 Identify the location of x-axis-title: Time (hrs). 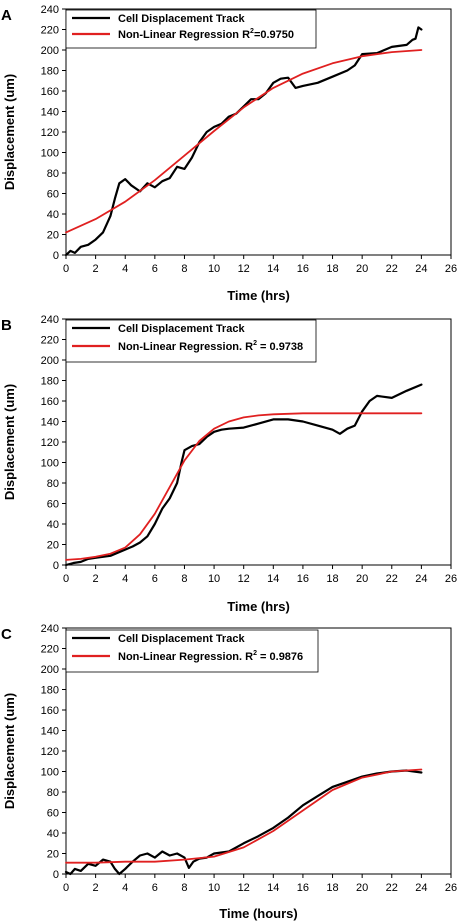
(258, 295).